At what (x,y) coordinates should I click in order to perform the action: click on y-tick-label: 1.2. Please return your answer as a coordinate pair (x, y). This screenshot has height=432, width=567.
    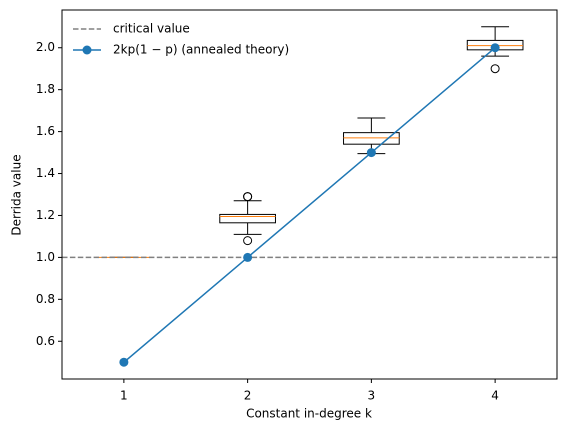
    Looking at the image, I should click on (45, 215).